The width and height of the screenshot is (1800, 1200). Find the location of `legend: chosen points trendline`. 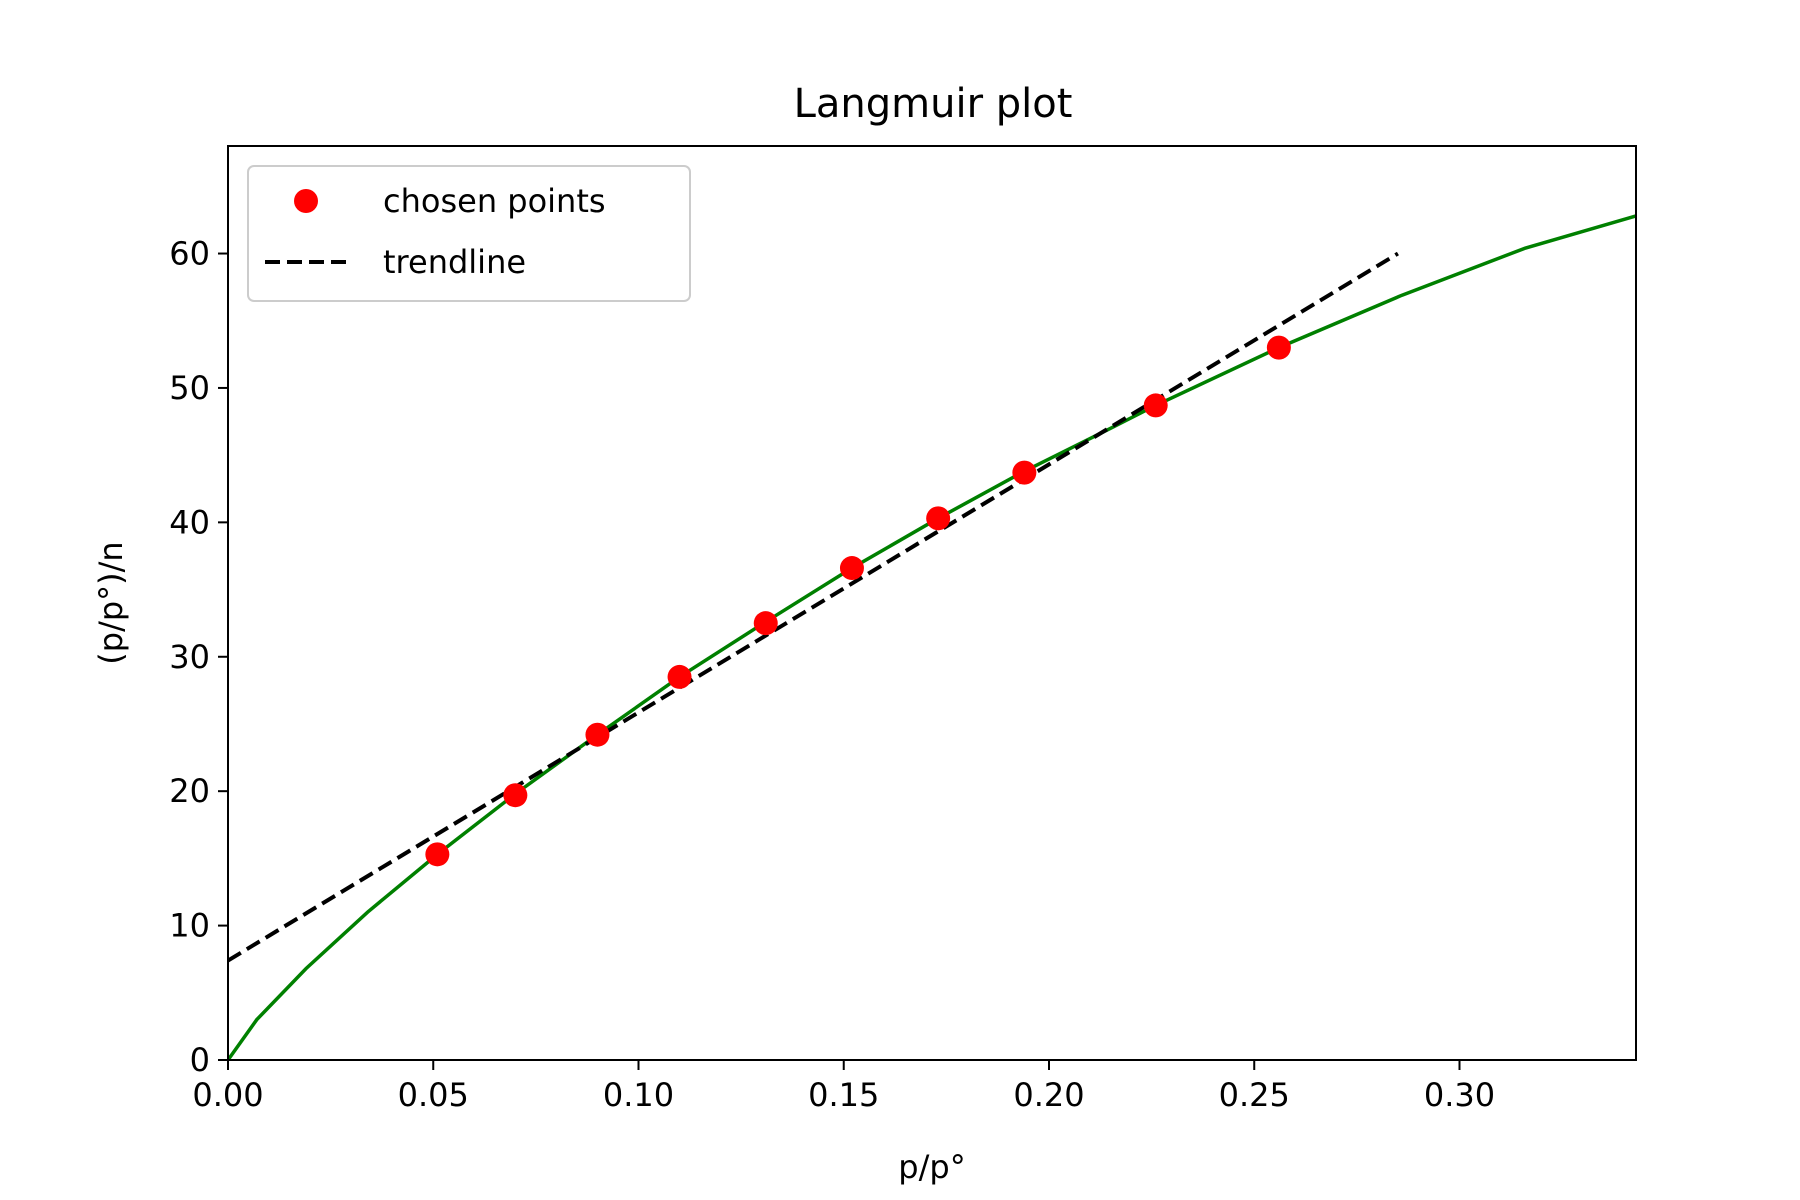

legend: chosen points trendline is located at coordinates (469, 233).